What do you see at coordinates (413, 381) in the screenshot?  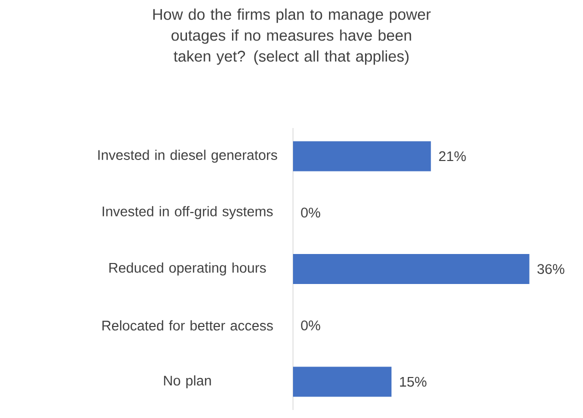 I see `data-label: 15%` at bounding box center [413, 381].